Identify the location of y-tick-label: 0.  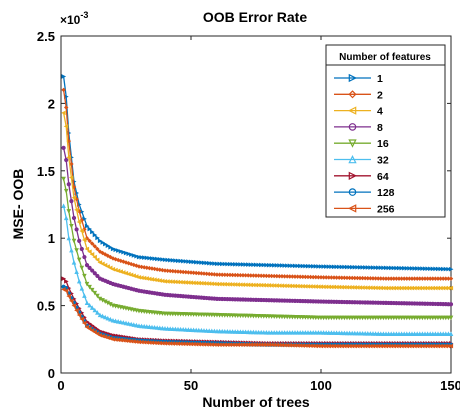
(51, 373).